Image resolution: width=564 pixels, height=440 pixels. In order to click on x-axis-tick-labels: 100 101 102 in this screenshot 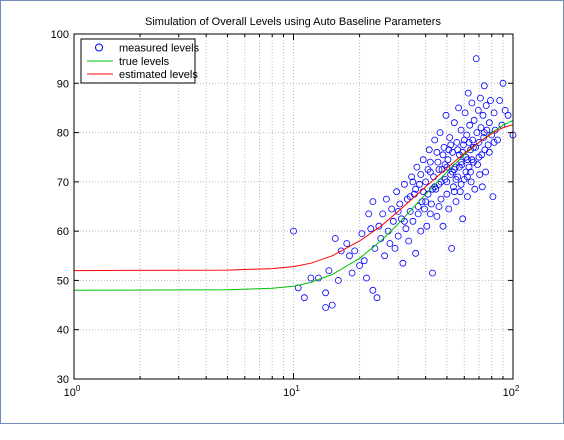, I will do `click(292, 391)`.